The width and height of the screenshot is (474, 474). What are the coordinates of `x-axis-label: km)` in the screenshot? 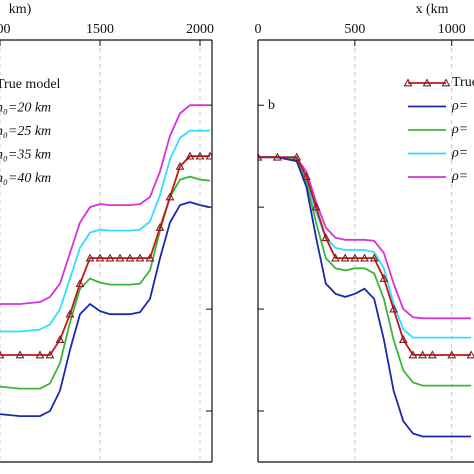 It's located at (20, 9).